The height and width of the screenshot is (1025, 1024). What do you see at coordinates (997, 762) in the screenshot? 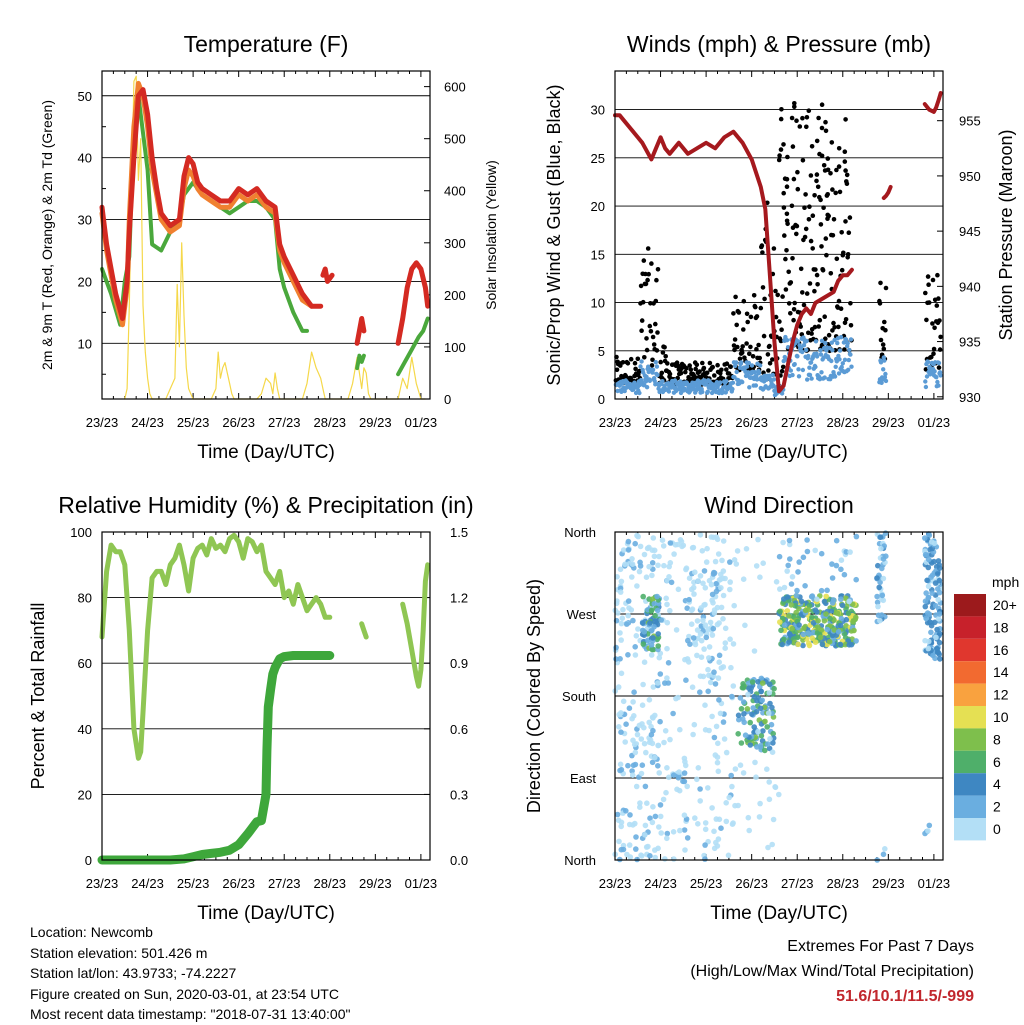
I see `colorbar-label: 6` at bounding box center [997, 762].